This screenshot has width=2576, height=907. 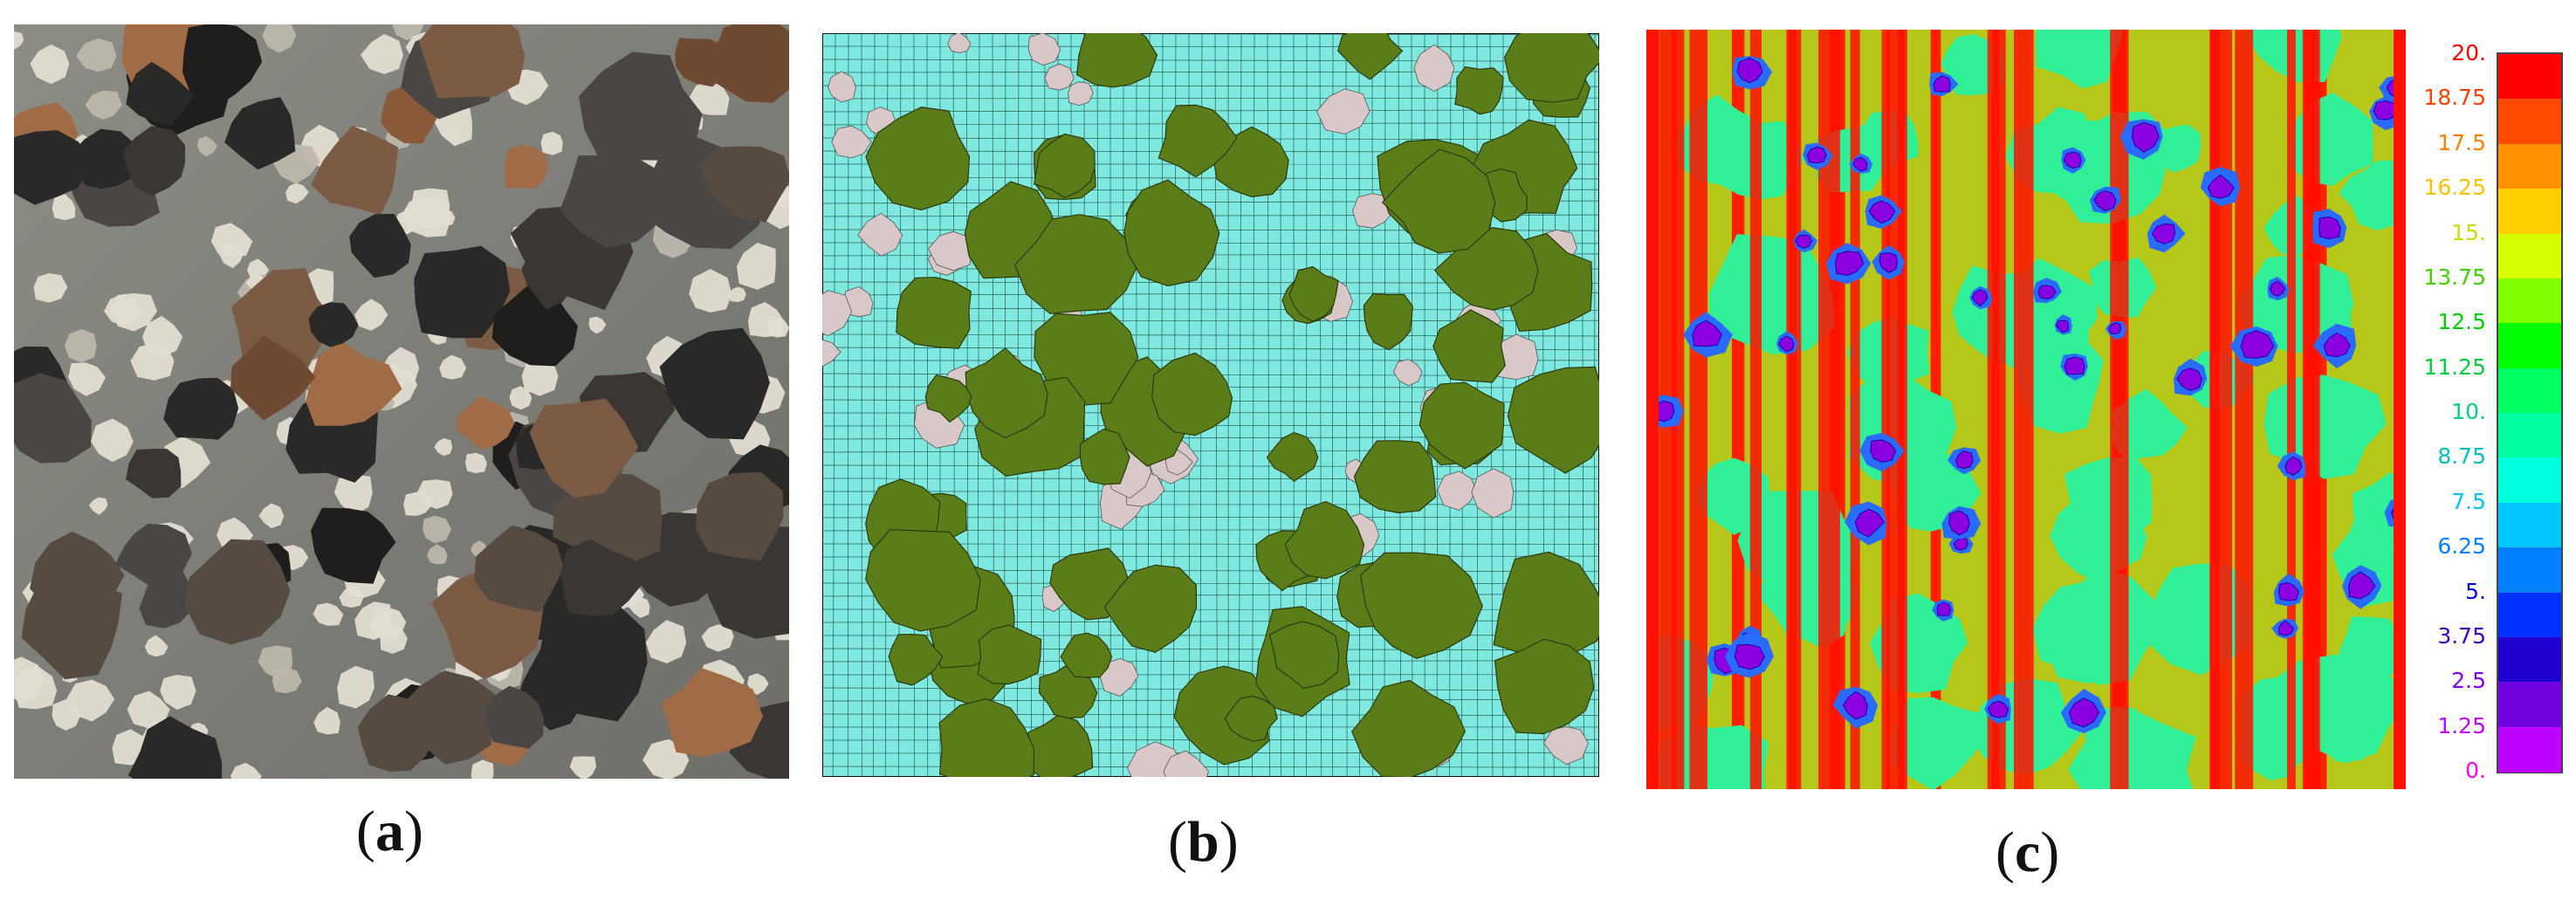 What do you see at coordinates (2469, 411) in the screenshot?
I see `legend-tick-label: 10.` at bounding box center [2469, 411].